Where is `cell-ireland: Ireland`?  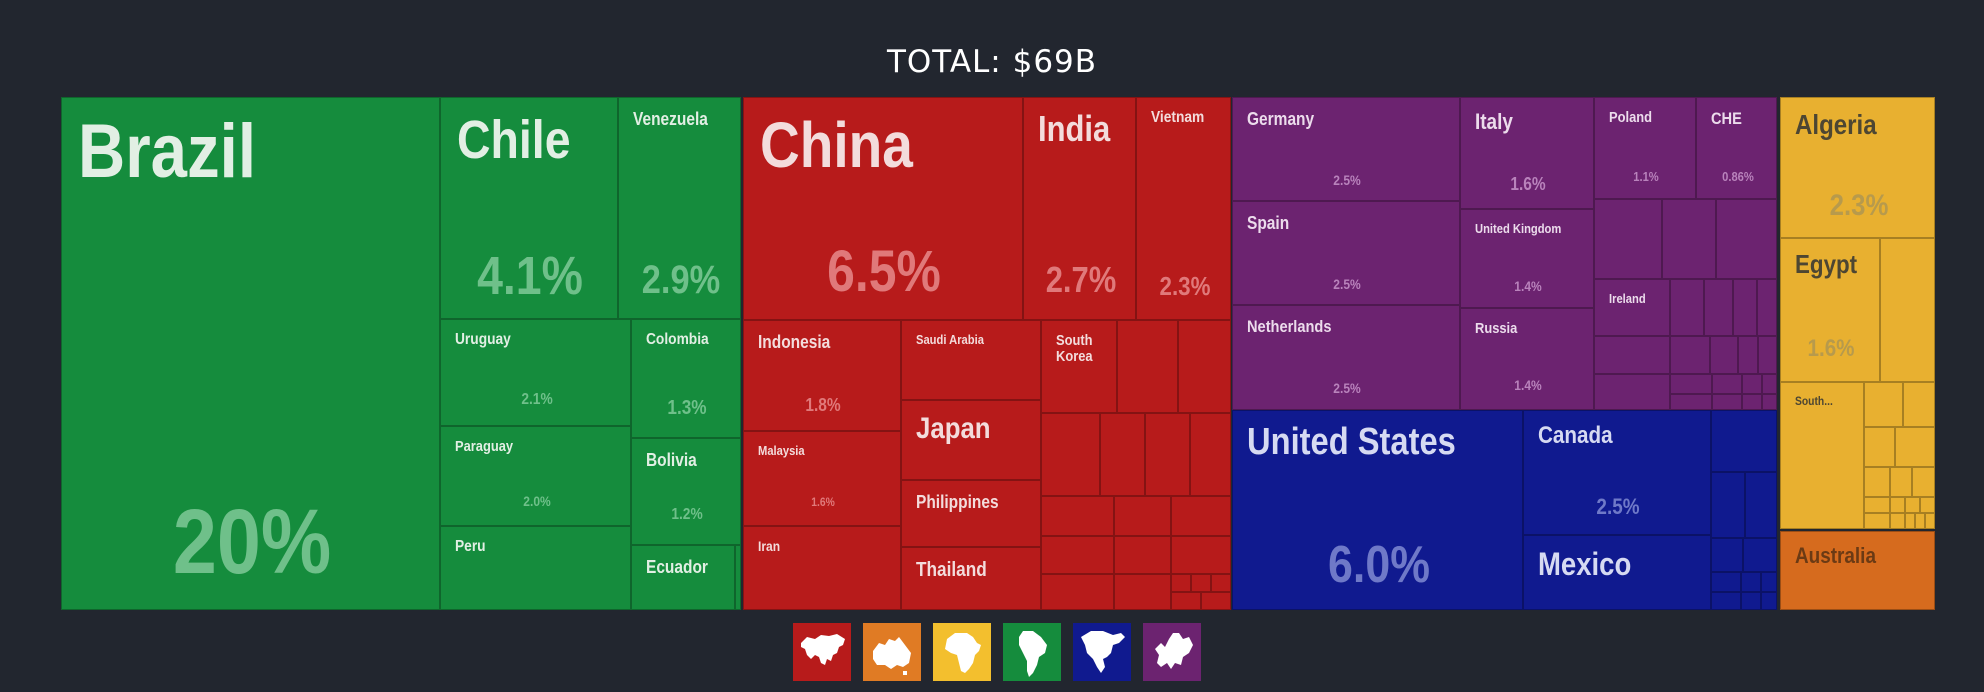
cell-ireland: Ireland is located at coordinates (1632, 307).